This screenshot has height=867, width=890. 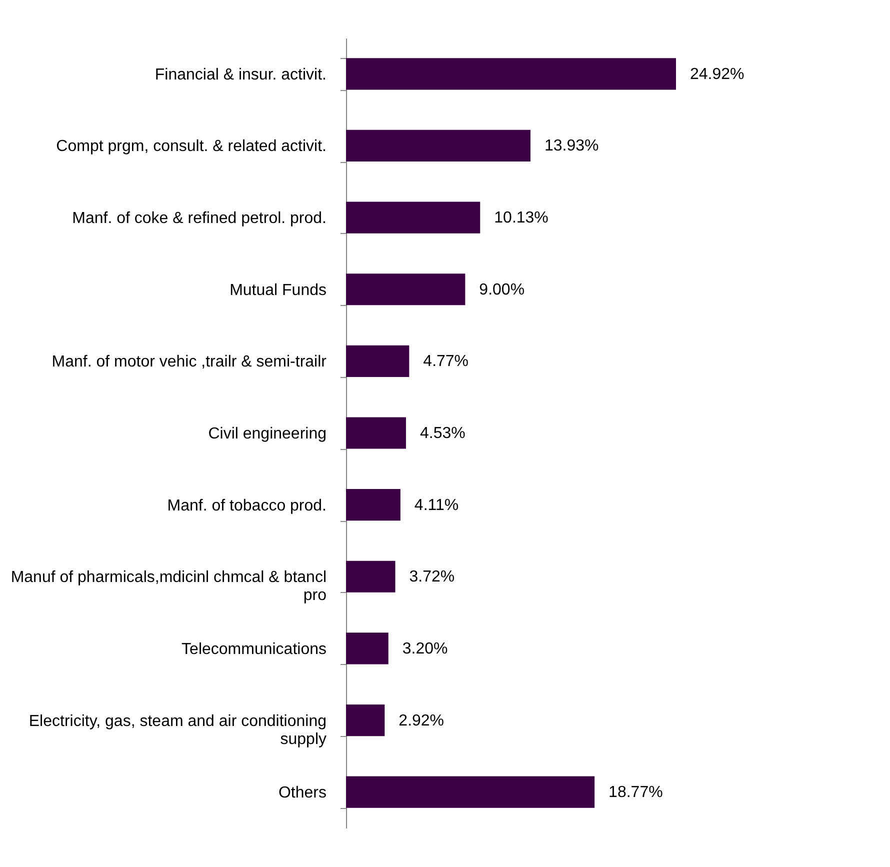 I want to click on y-tick-label: Electricity, gas, steam and air conditioning supply, so click(x=177, y=730).